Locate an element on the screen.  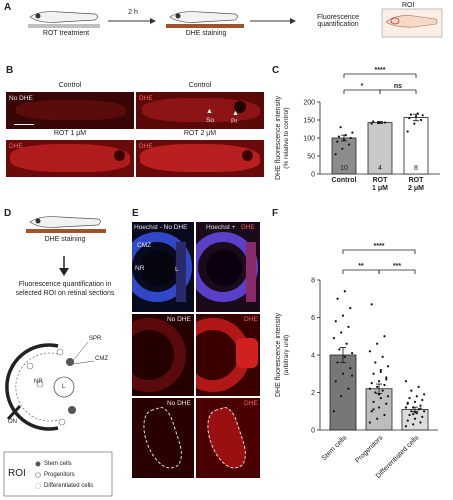
e-img-hoechst-nodhe is located at coordinates (163, 267).